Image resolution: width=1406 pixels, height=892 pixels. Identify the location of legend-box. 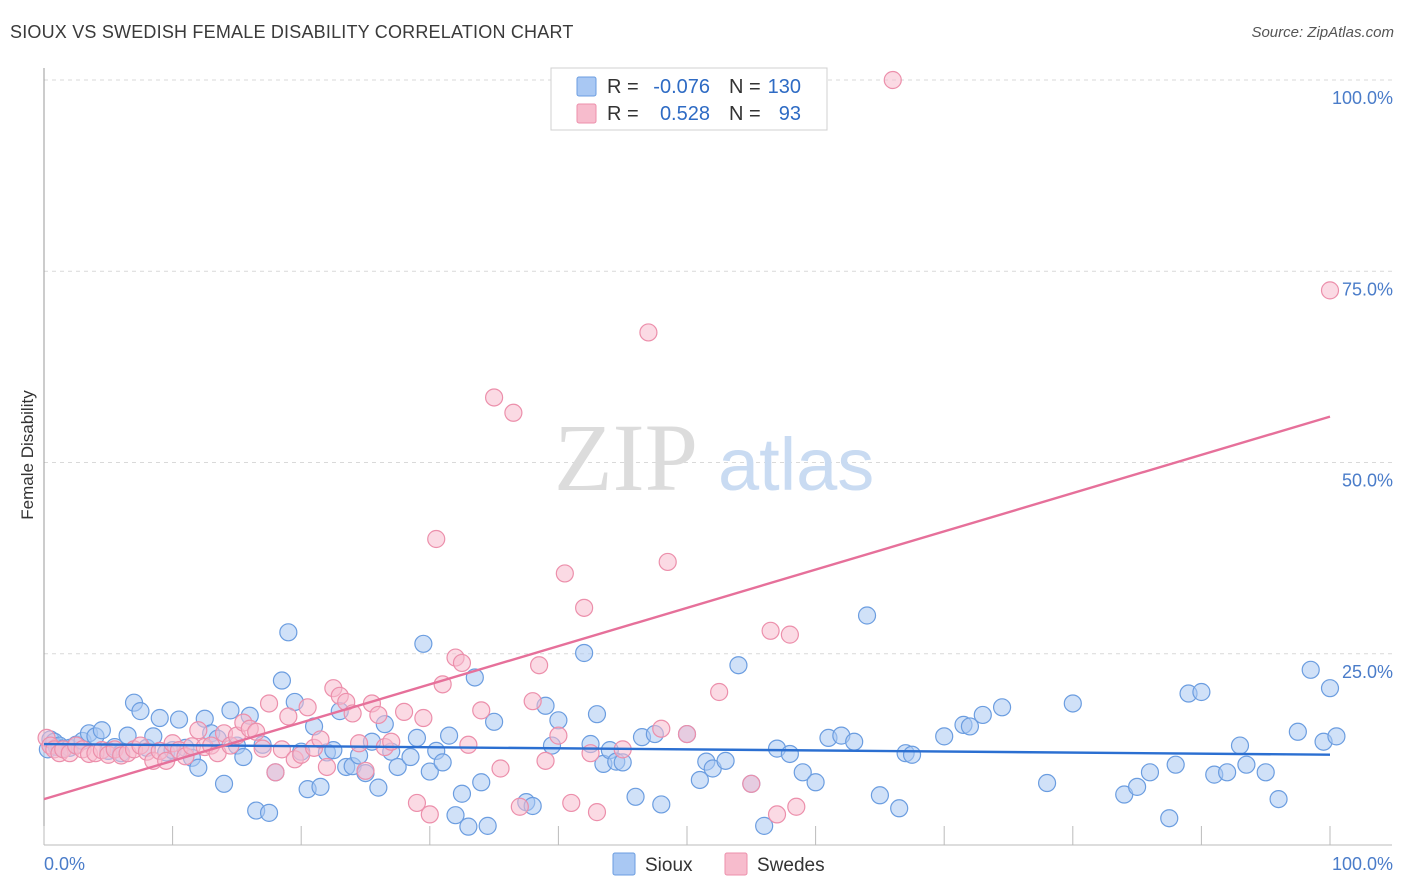
(689, 99).